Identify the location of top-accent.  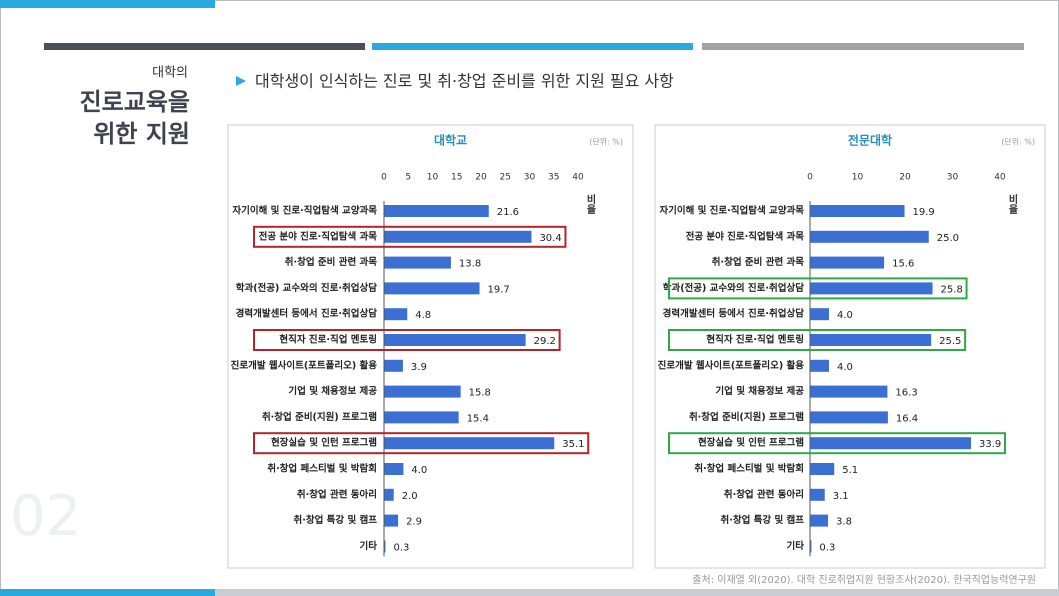
(107, 4).